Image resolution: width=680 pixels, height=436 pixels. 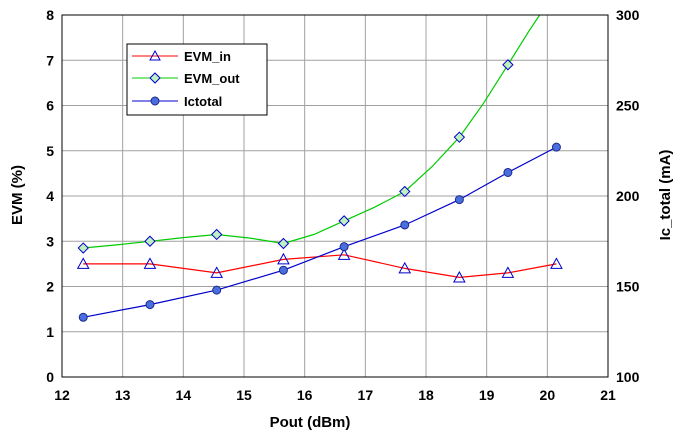 What do you see at coordinates (628, 196) in the screenshot?
I see `y2-tick-label: 200` at bounding box center [628, 196].